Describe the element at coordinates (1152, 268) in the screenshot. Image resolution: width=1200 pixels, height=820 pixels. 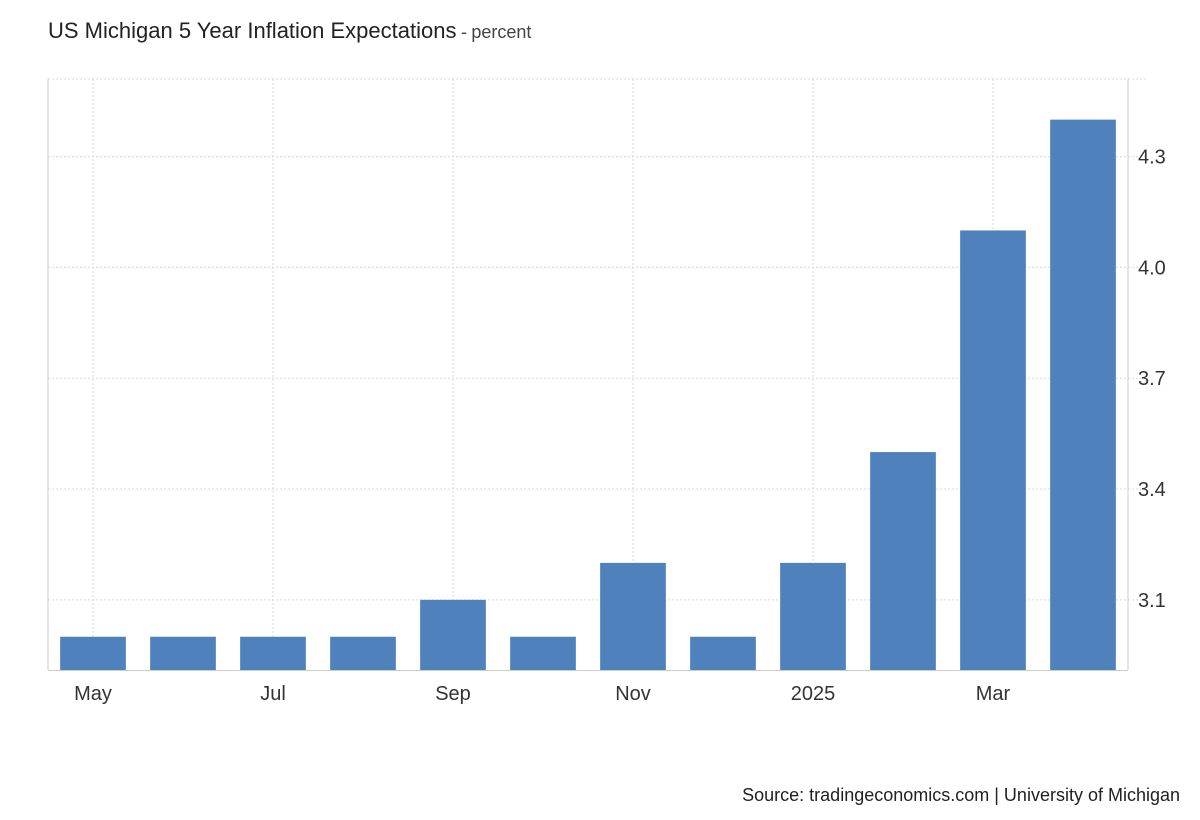
I see `y-tick-label: 4.0` at that location.